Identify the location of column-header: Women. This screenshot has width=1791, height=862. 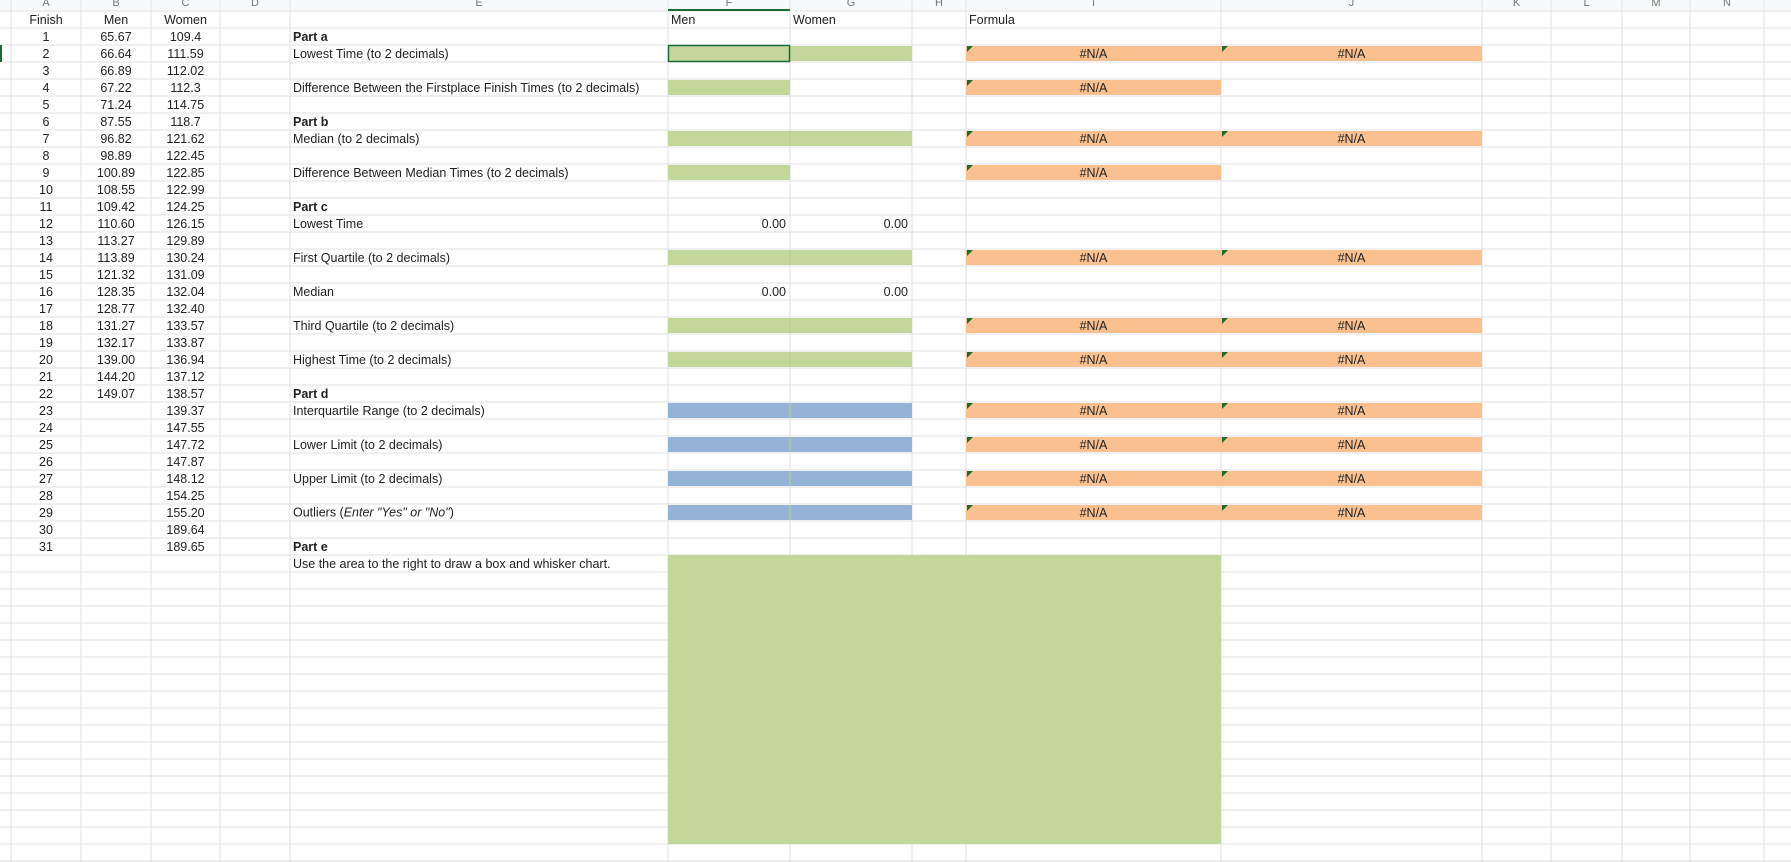
(185, 20).